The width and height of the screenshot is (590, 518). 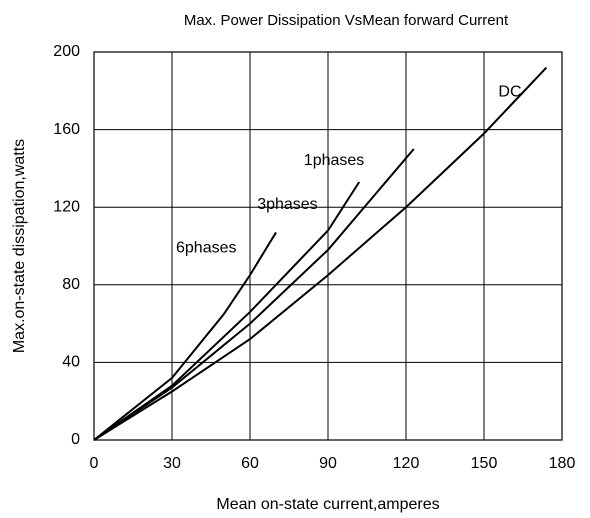 What do you see at coordinates (206, 248) in the screenshot?
I see `series-label: 6phases` at bounding box center [206, 248].